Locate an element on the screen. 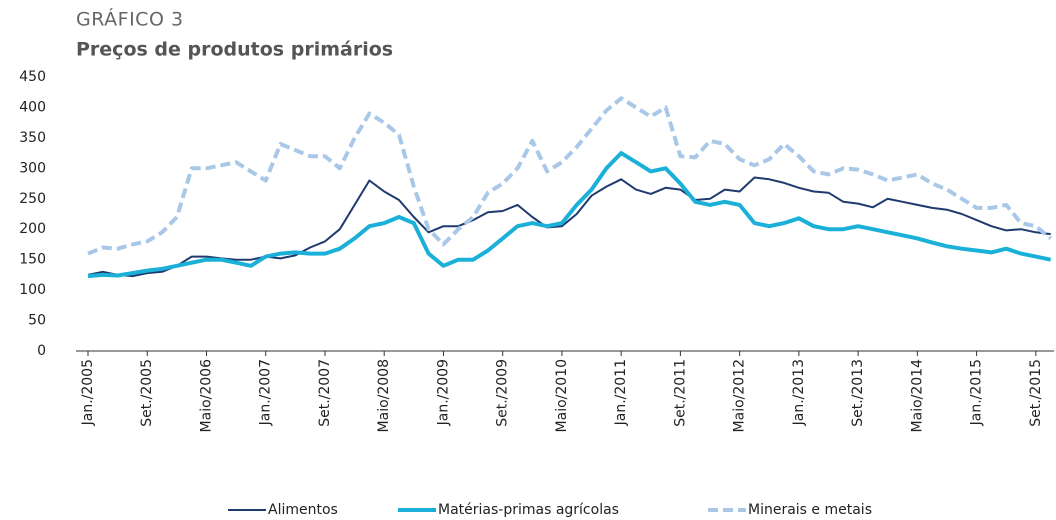 Image resolution: width=1056 pixels, height=520 pixels. y-tick-label: 350 is located at coordinates (32, 138).